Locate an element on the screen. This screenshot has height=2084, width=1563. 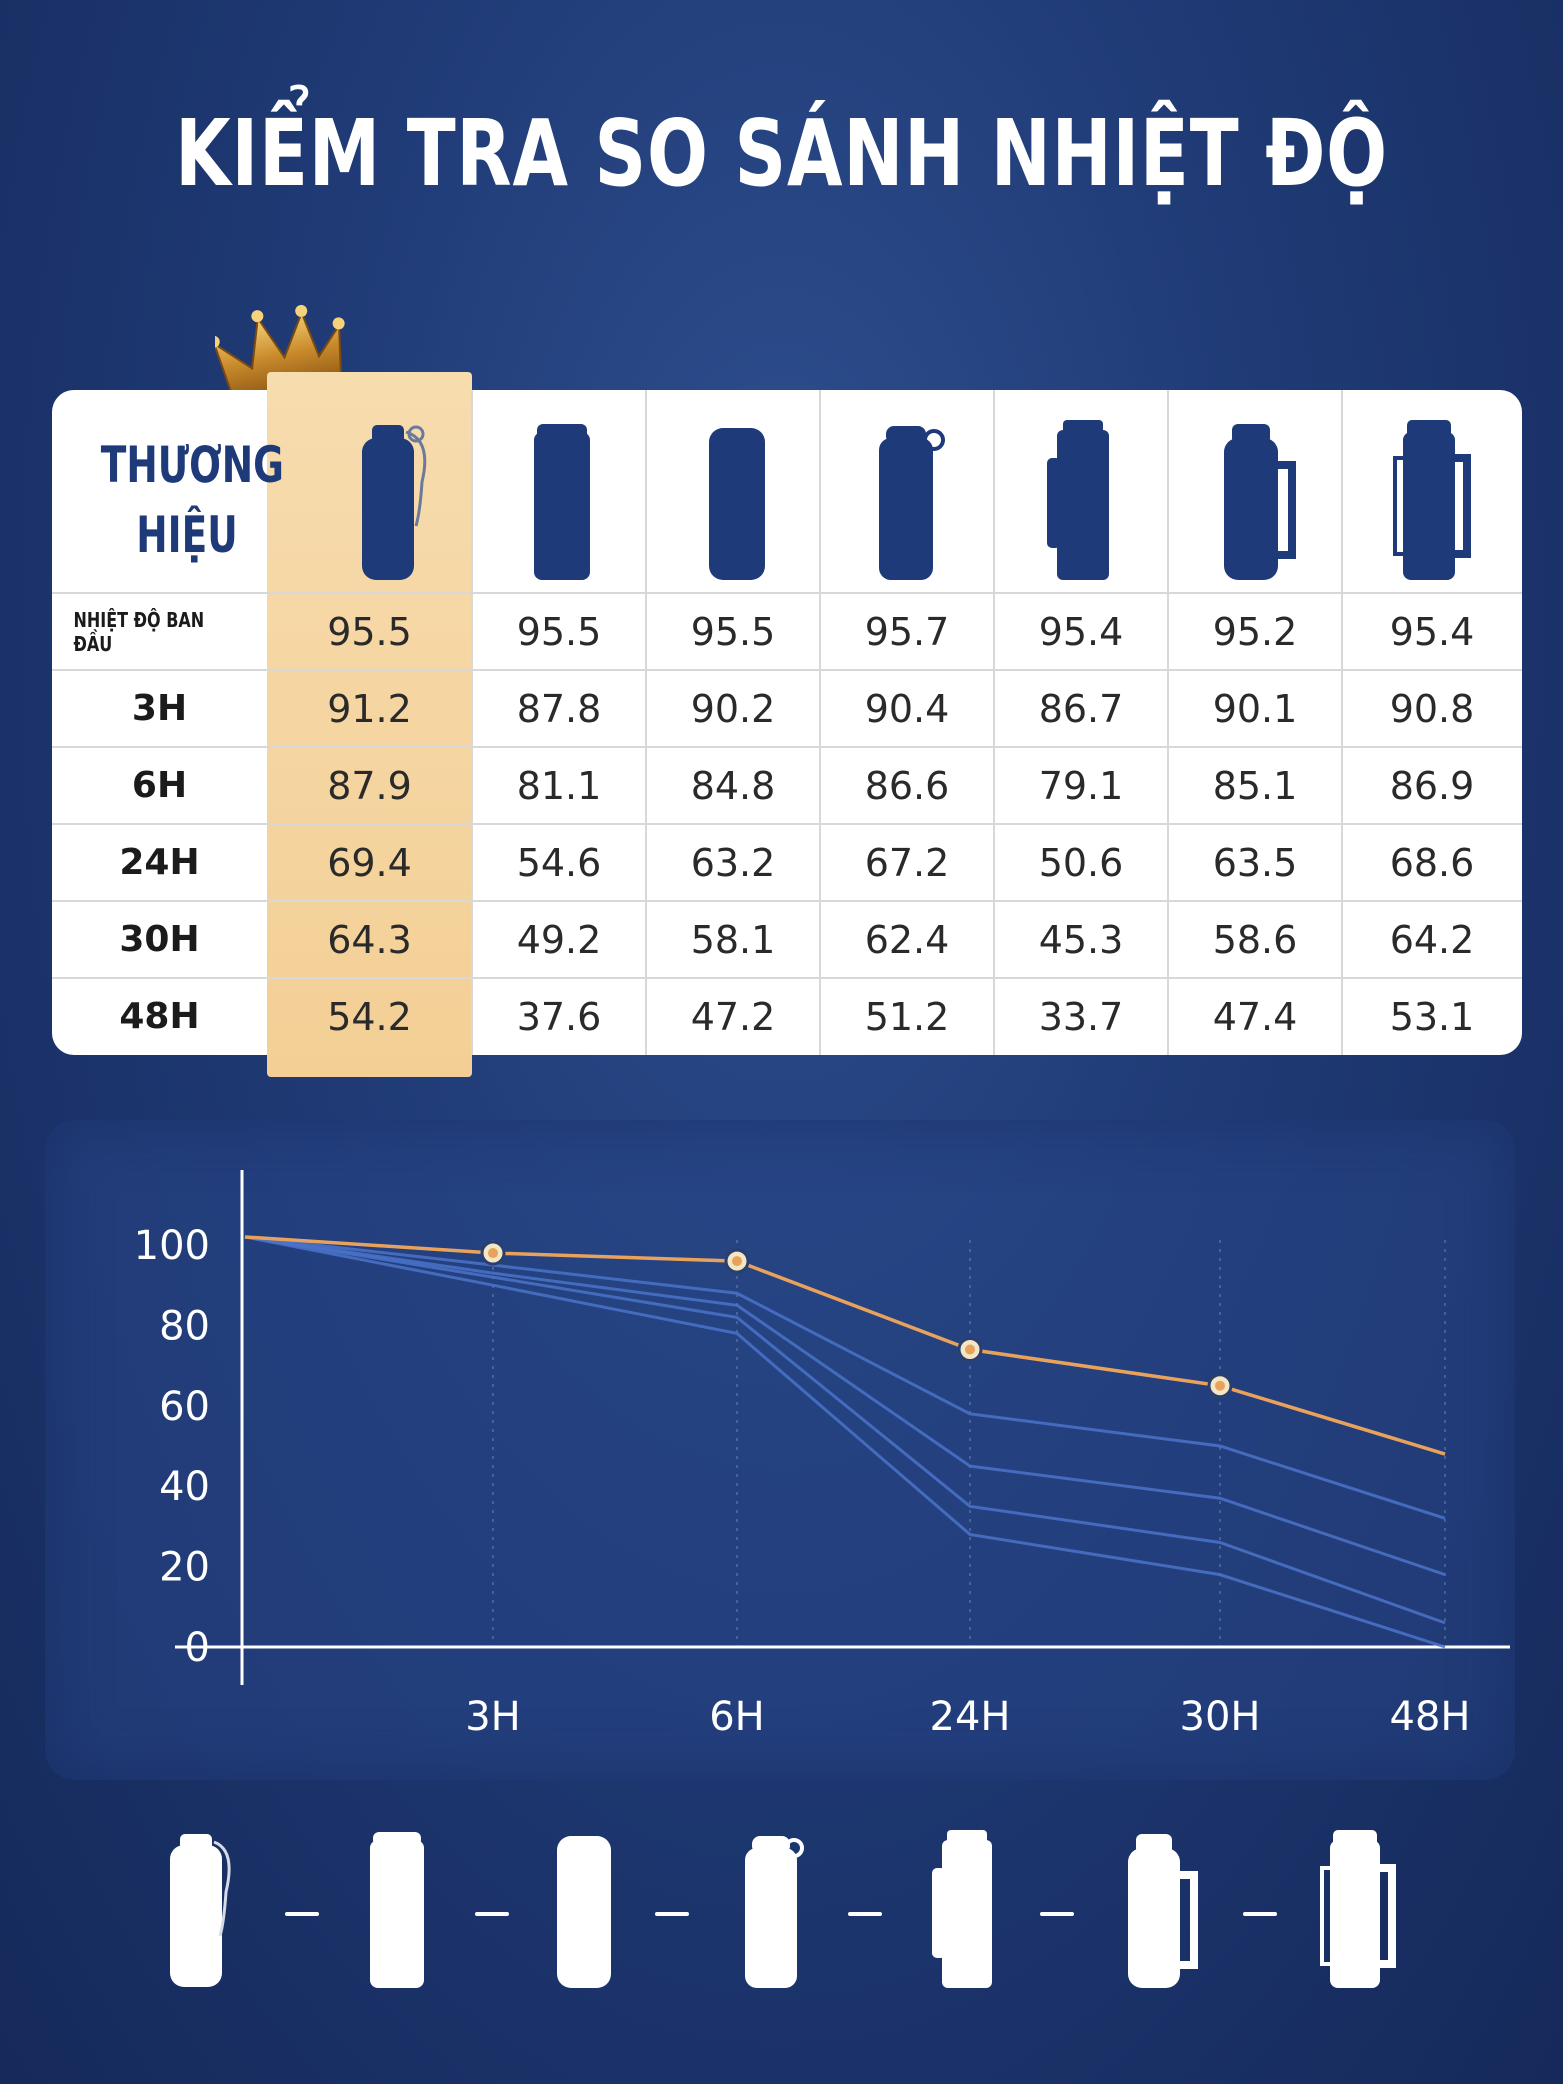
table-cell: 53.1 is located at coordinates (1432, 1016).